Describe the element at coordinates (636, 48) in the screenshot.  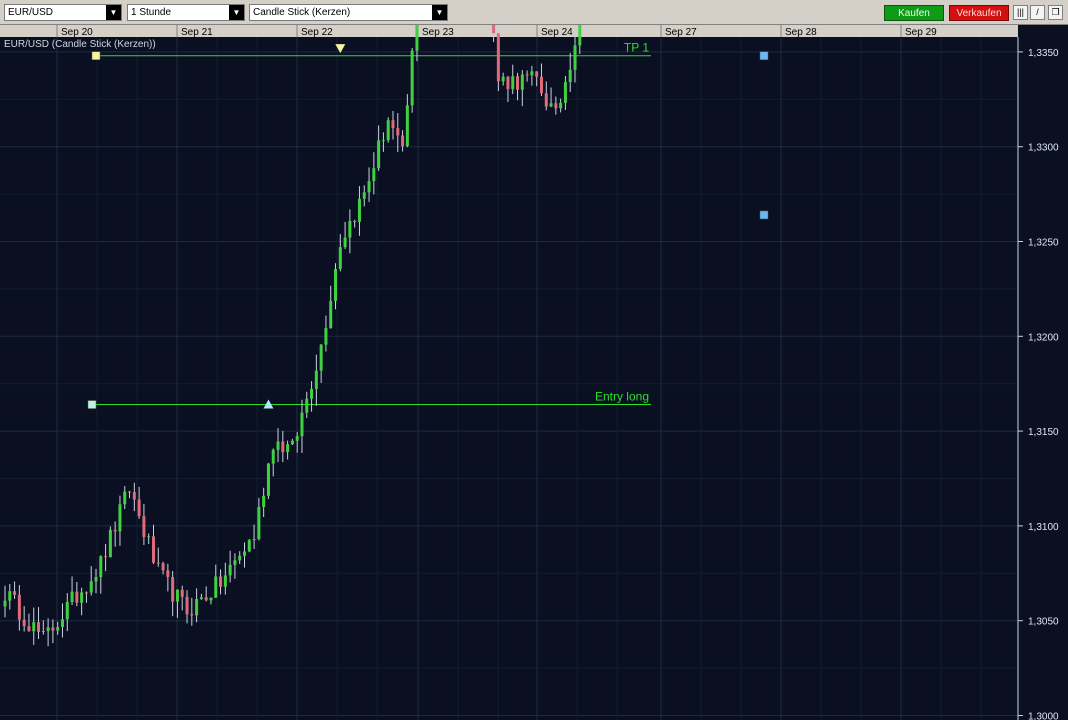
I see `level-label: TP 1` at that location.